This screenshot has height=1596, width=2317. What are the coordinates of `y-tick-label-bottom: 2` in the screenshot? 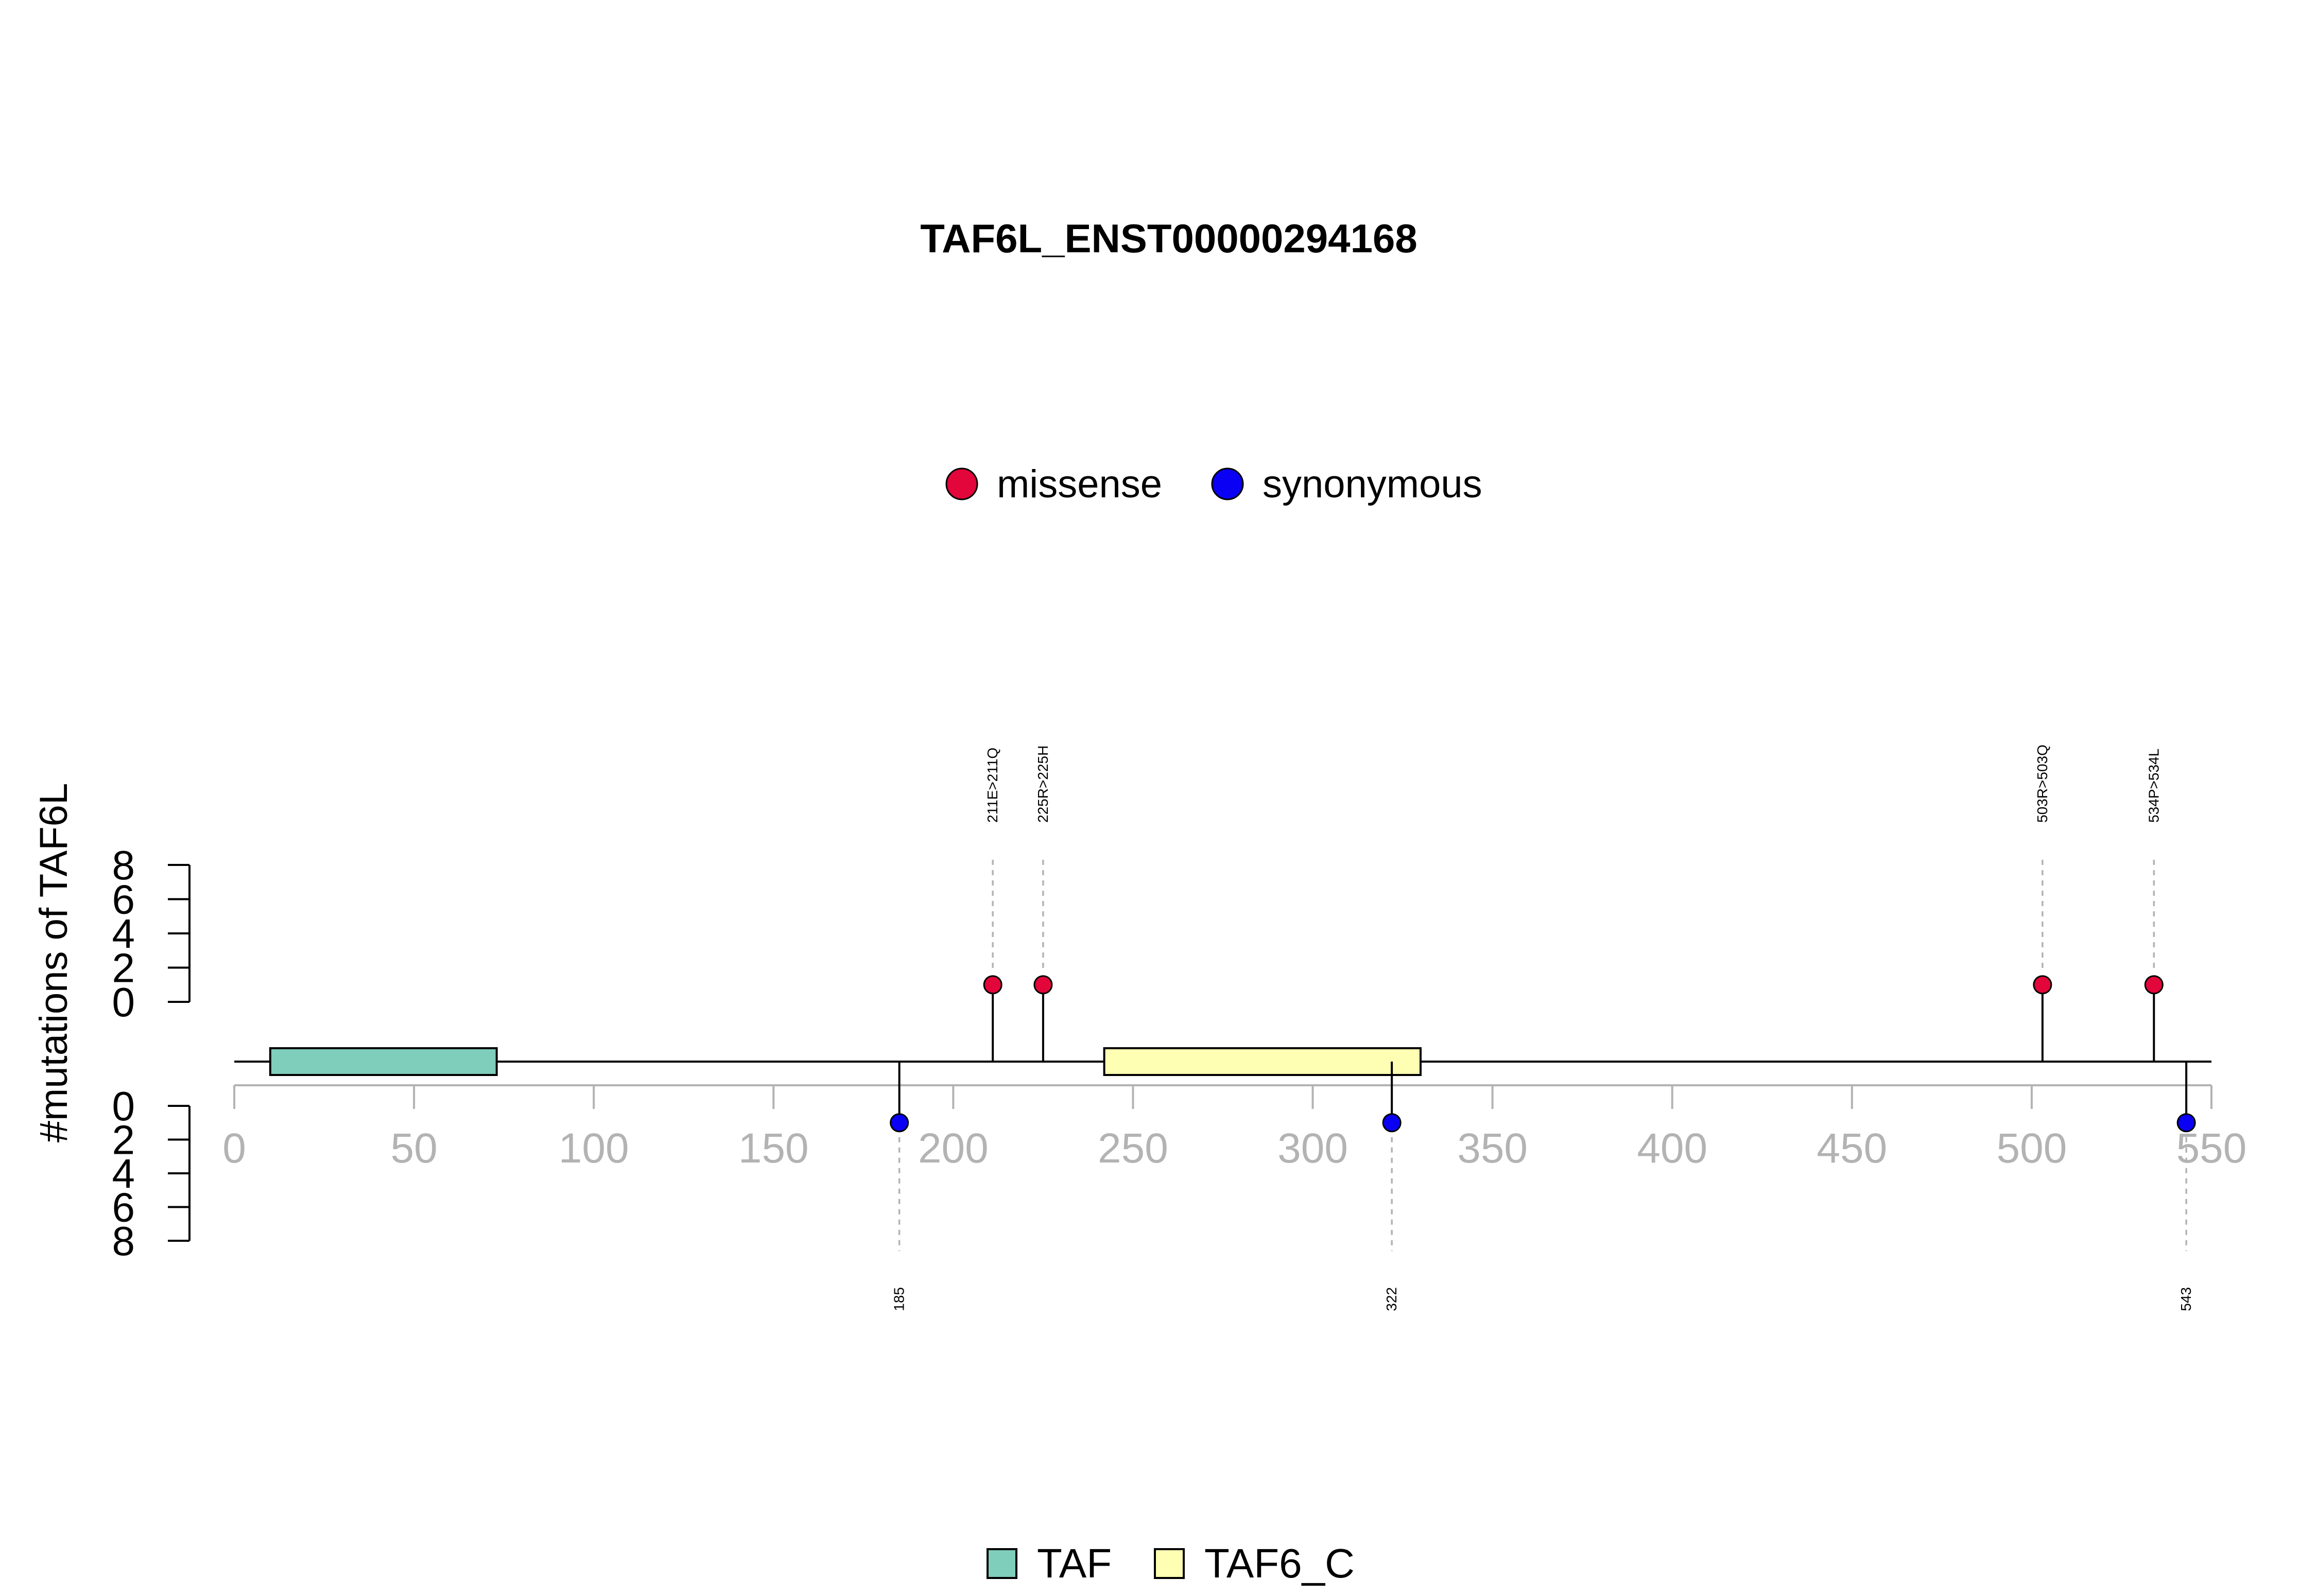 It's located at (123, 1140).